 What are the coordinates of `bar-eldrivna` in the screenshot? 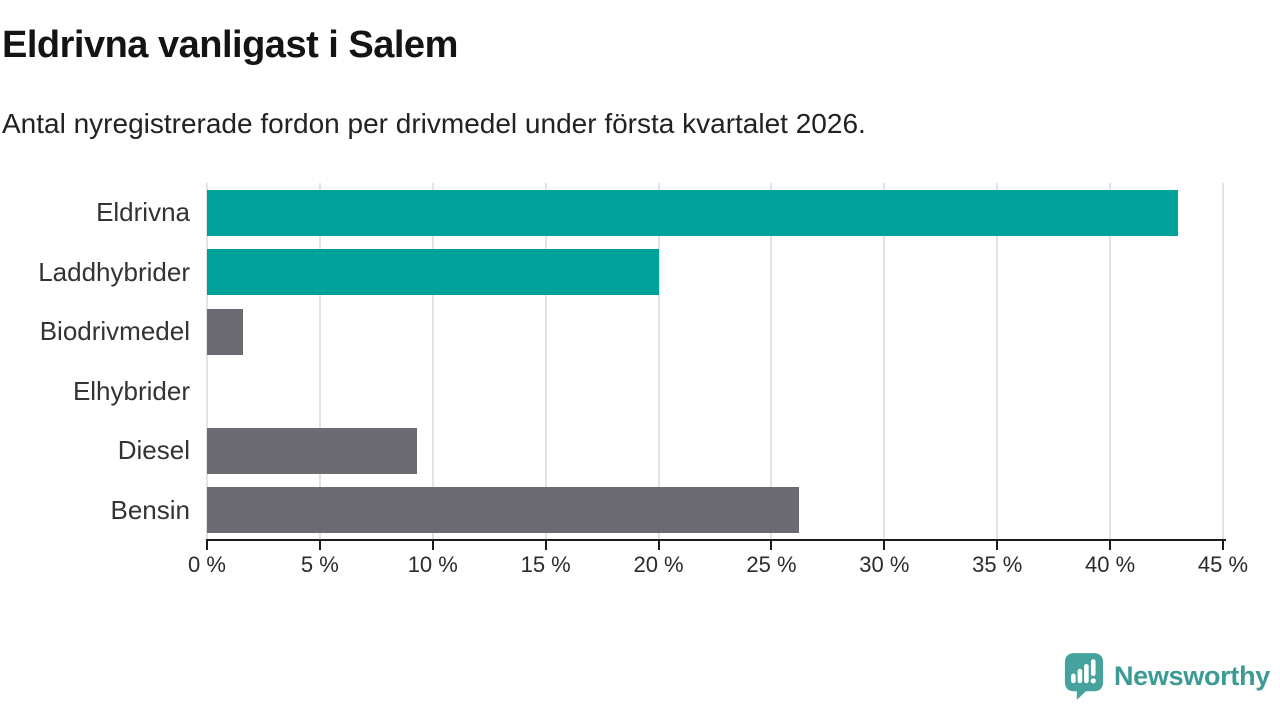 It's located at (692, 212).